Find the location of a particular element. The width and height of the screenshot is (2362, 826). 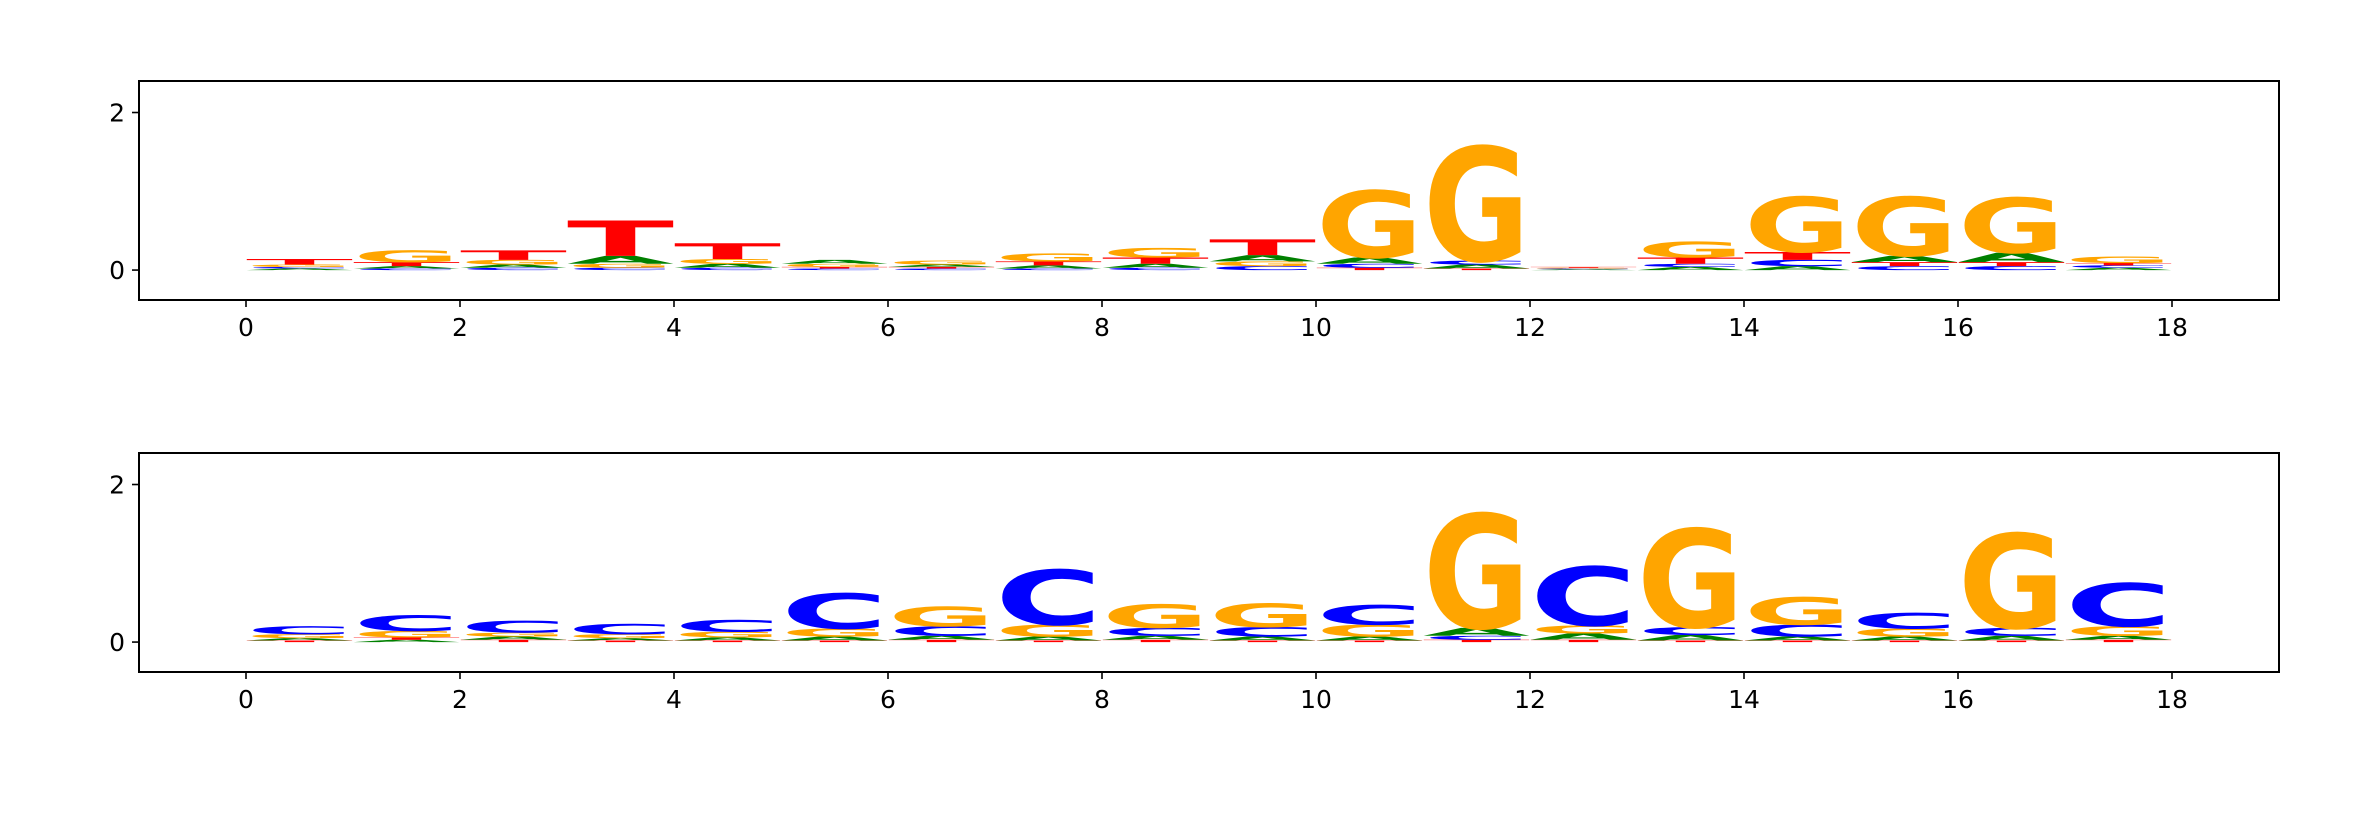

x-tick-label: 8 is located at coordinates (1102, 327).